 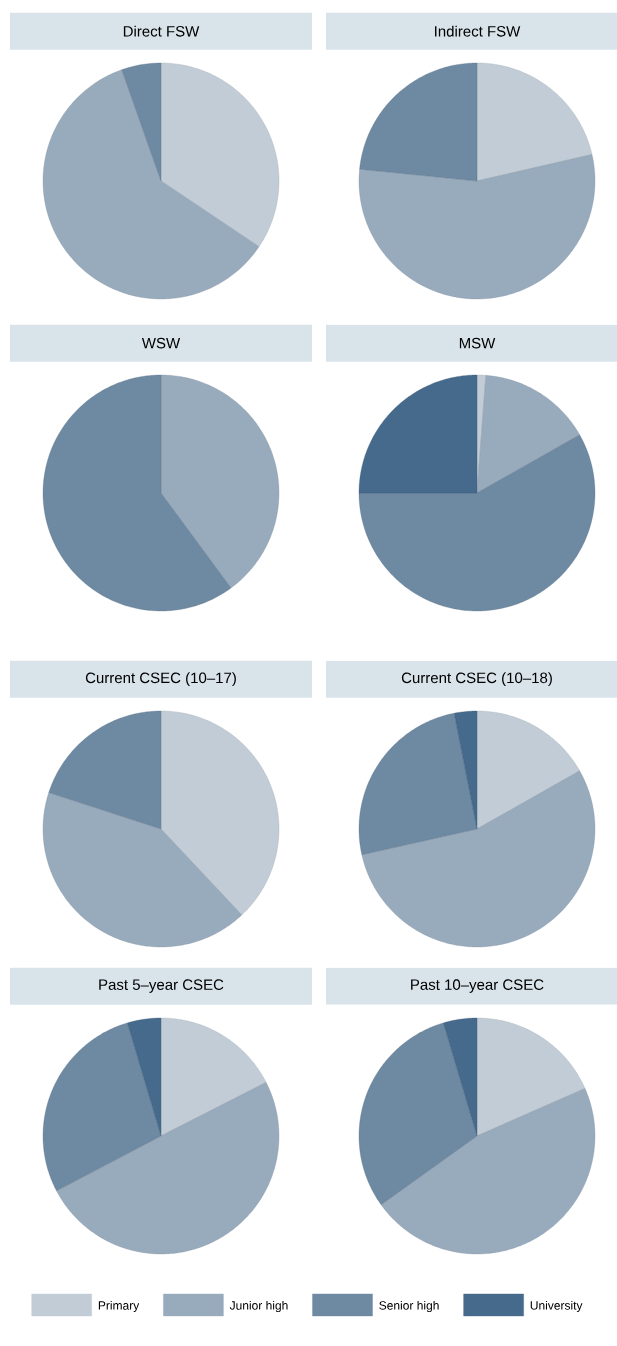 I want to click on chart-title: WSW, so click(x=161, y=343).